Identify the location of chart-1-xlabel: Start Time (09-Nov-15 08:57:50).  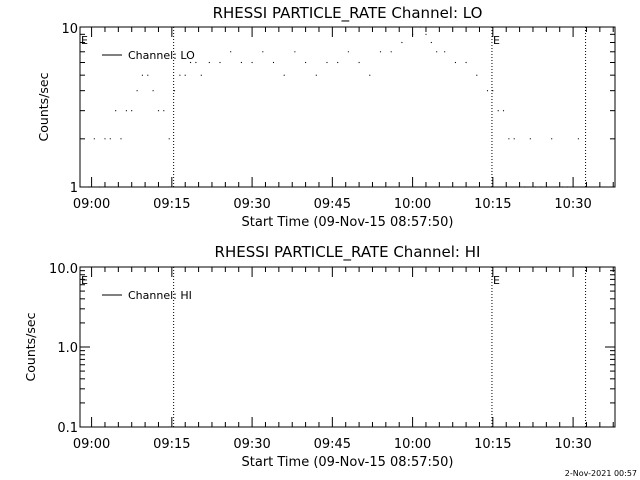
(348, 222).